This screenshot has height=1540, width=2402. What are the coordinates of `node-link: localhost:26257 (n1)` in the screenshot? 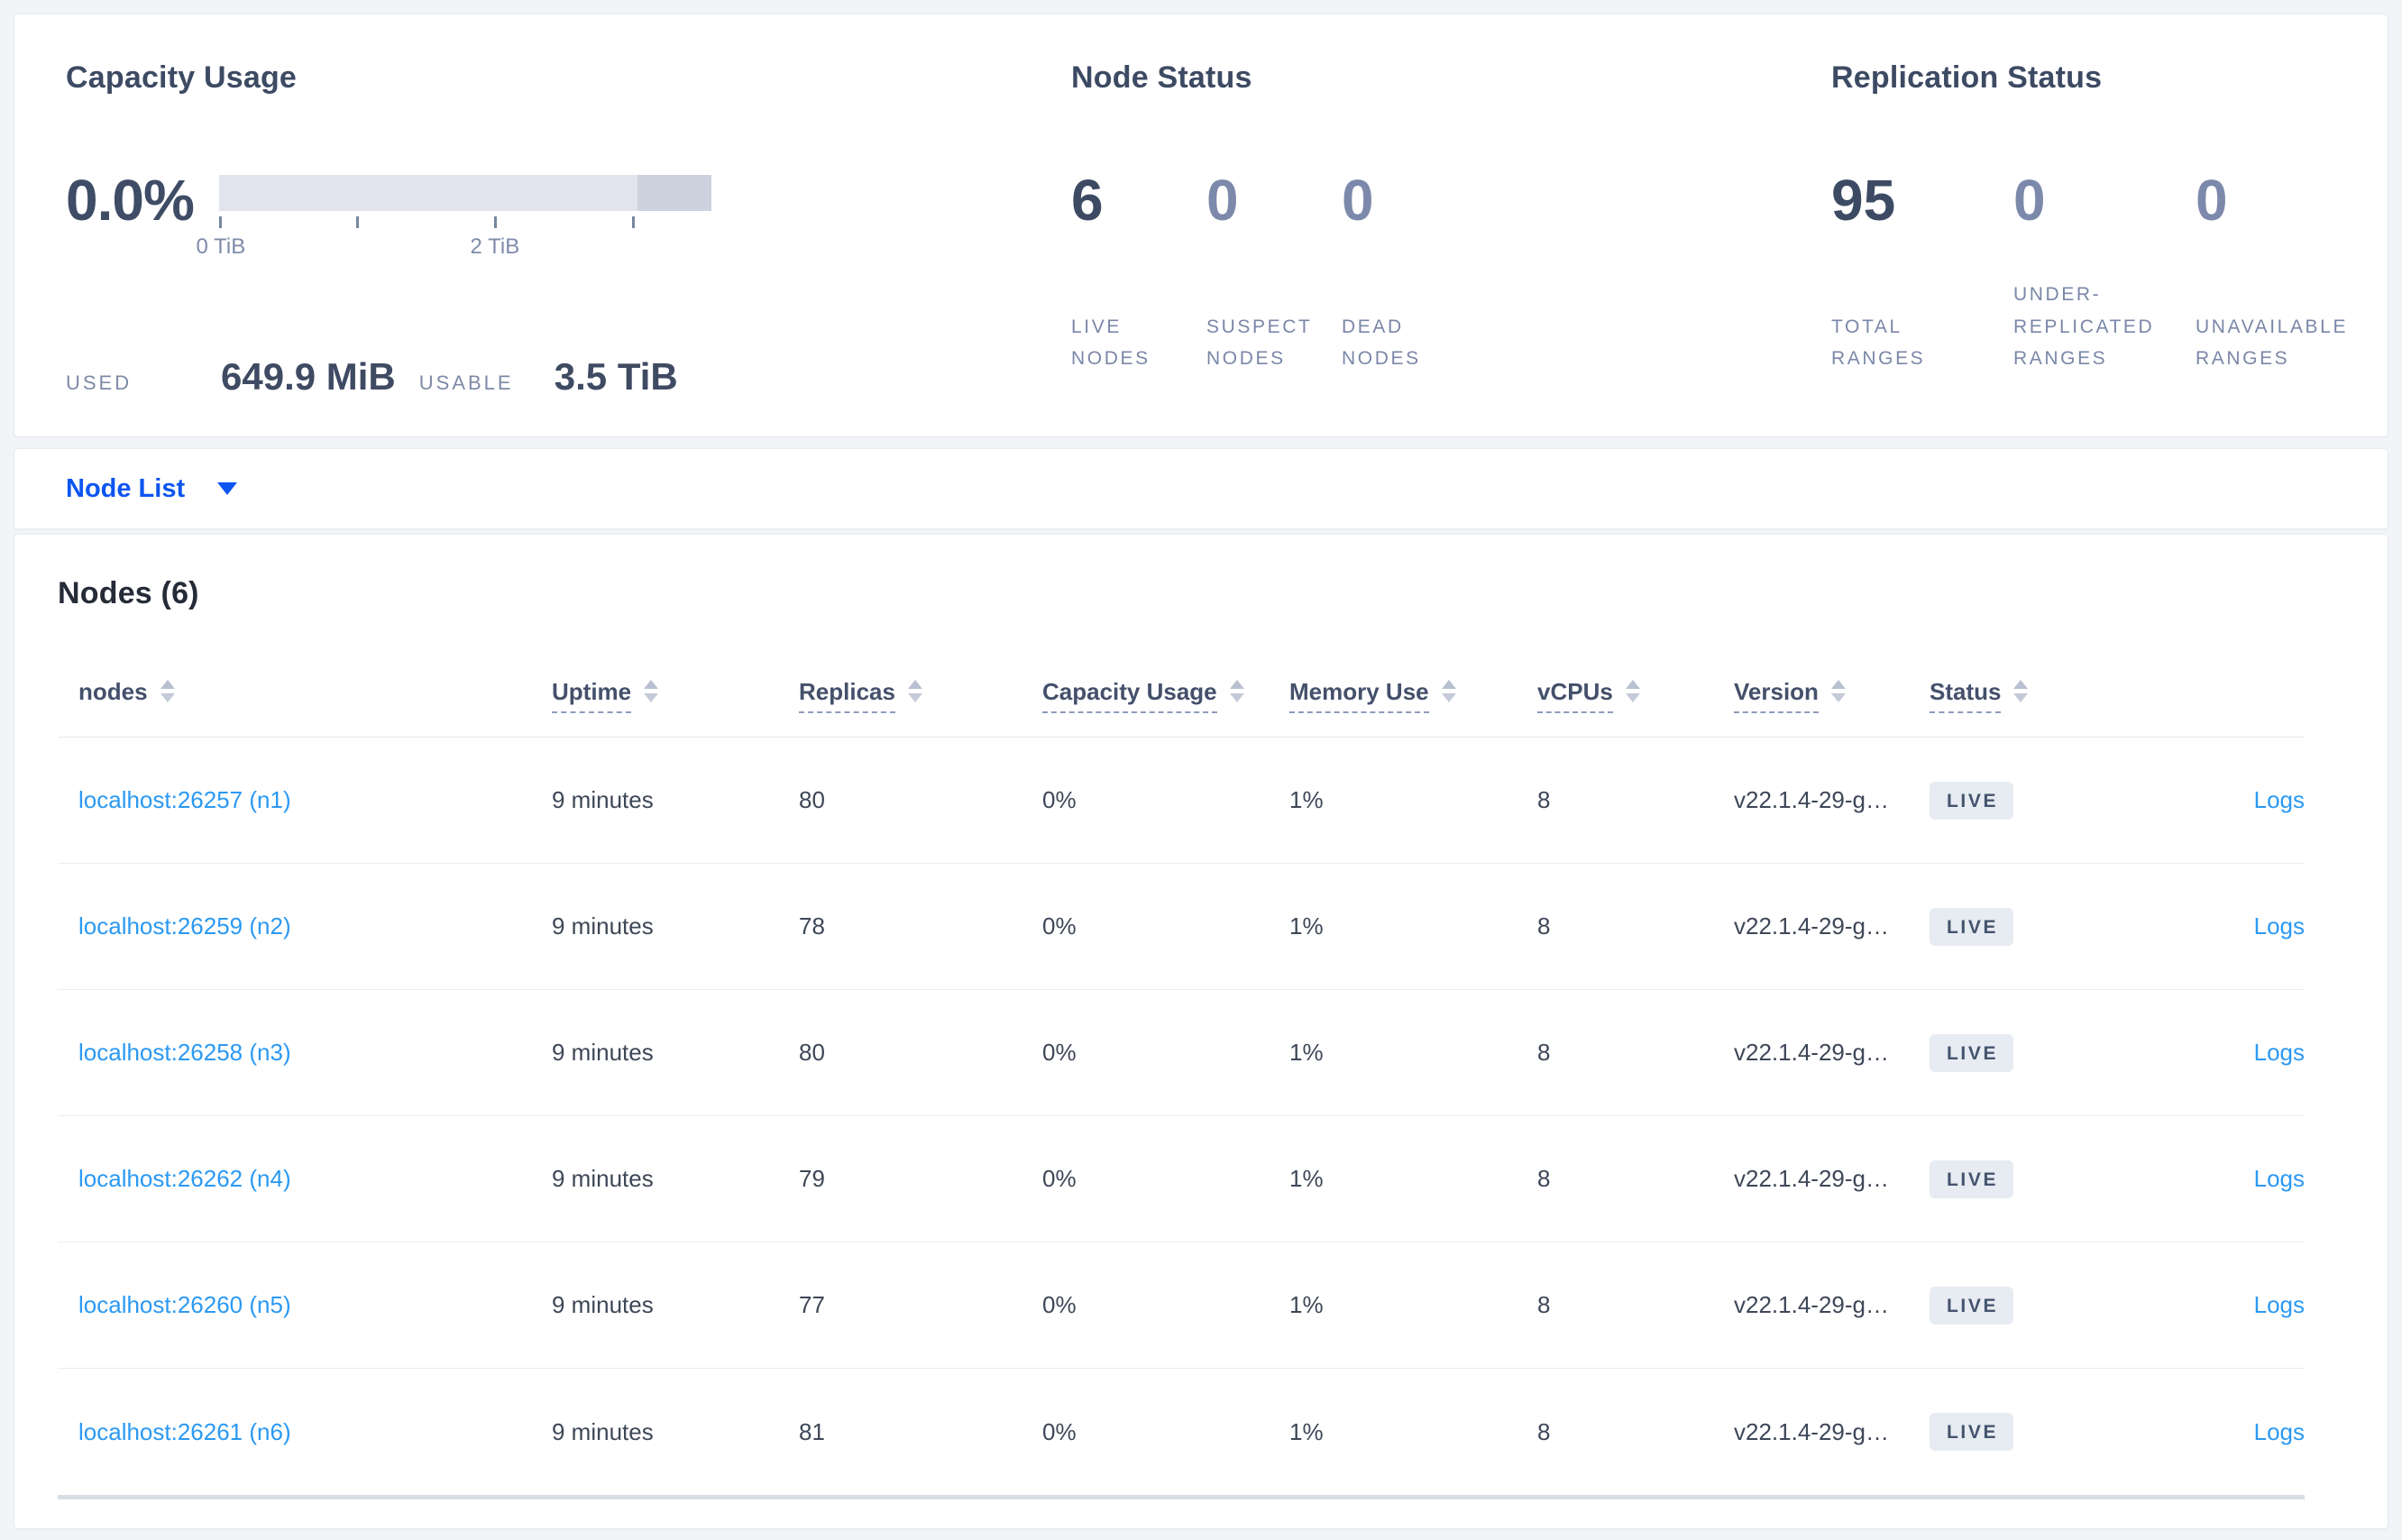 It's located at (184, 799).